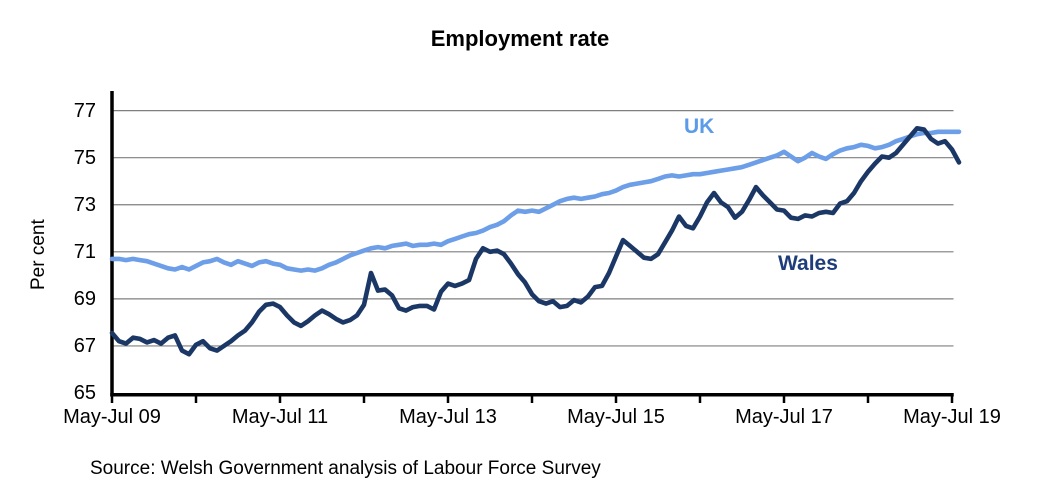 Image resolution: width=1040 pixels, height=504 pixels. I want to click on x-tick-label-1: May-Jul 09, so click(112, 417).